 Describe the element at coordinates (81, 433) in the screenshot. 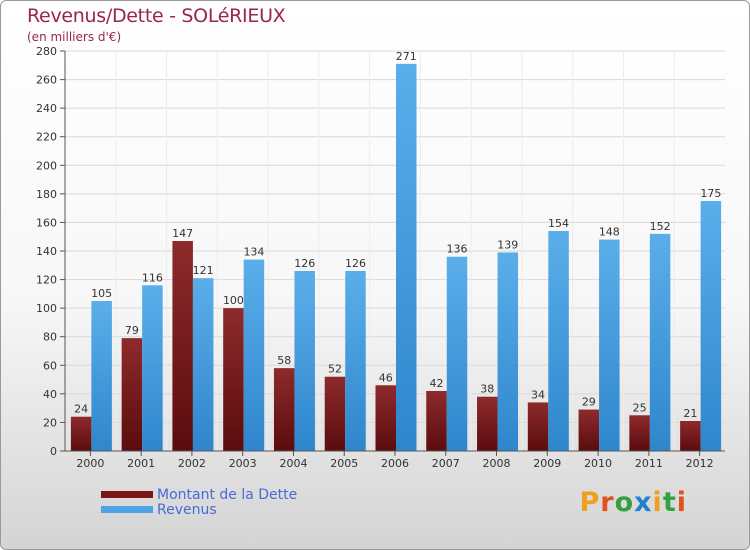

I see `bar-dette-2000` at that location.